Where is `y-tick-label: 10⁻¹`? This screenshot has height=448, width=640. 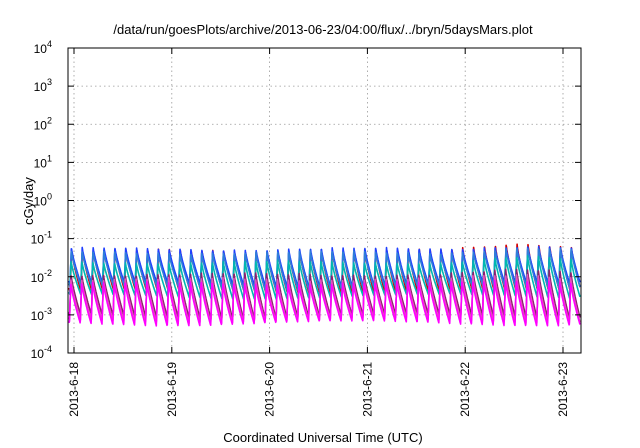
y-tick-label: 10⁻¹ is located at coordinates (41, 238).